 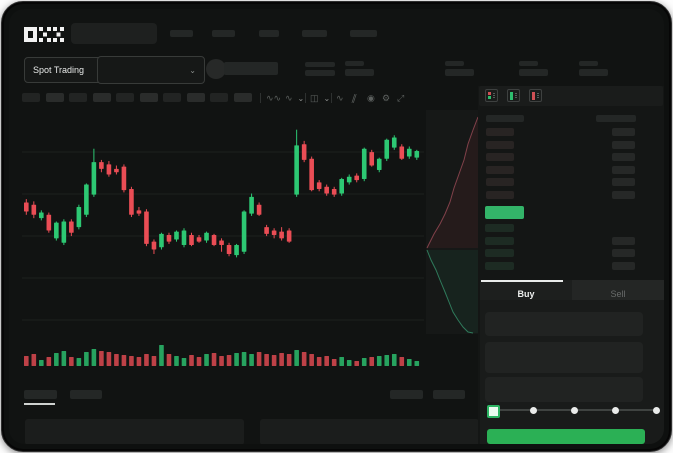 I want to click on book-bids-icon, so click(x=513, y=95).